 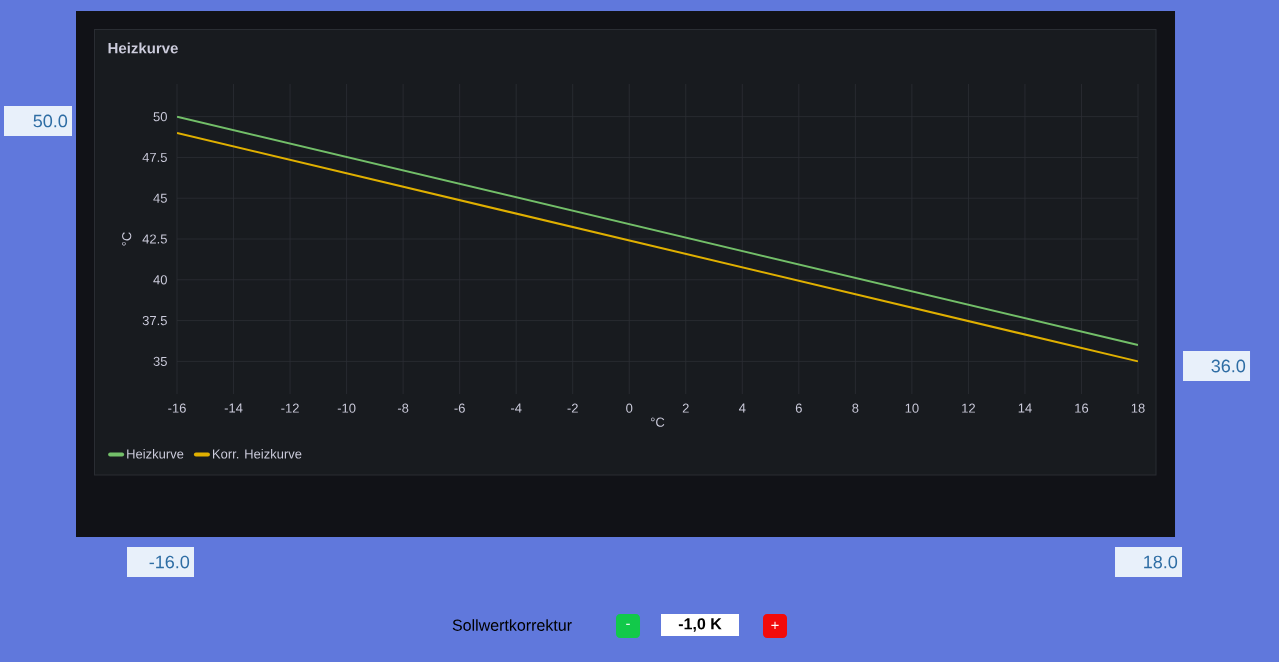 I want to click on x-tick-label: 6, so click(x=798, y=408).